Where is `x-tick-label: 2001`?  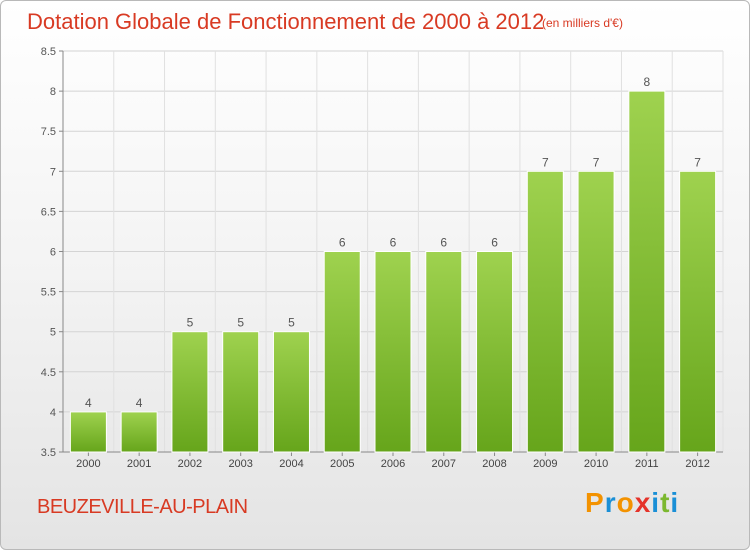 x-tick-label: 2001 is located at coordinates (139, 464).